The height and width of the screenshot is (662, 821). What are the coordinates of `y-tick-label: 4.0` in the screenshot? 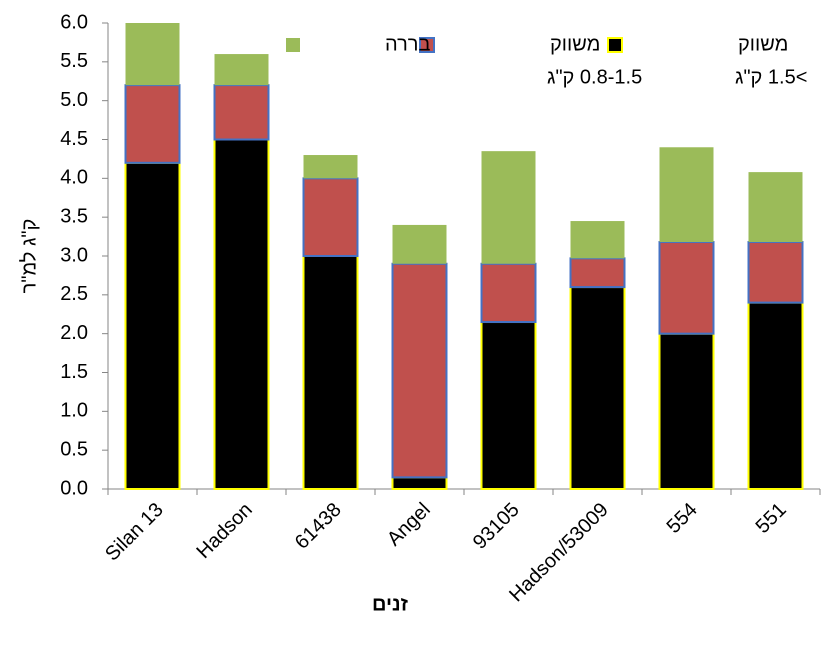 It's located at (74, 178).